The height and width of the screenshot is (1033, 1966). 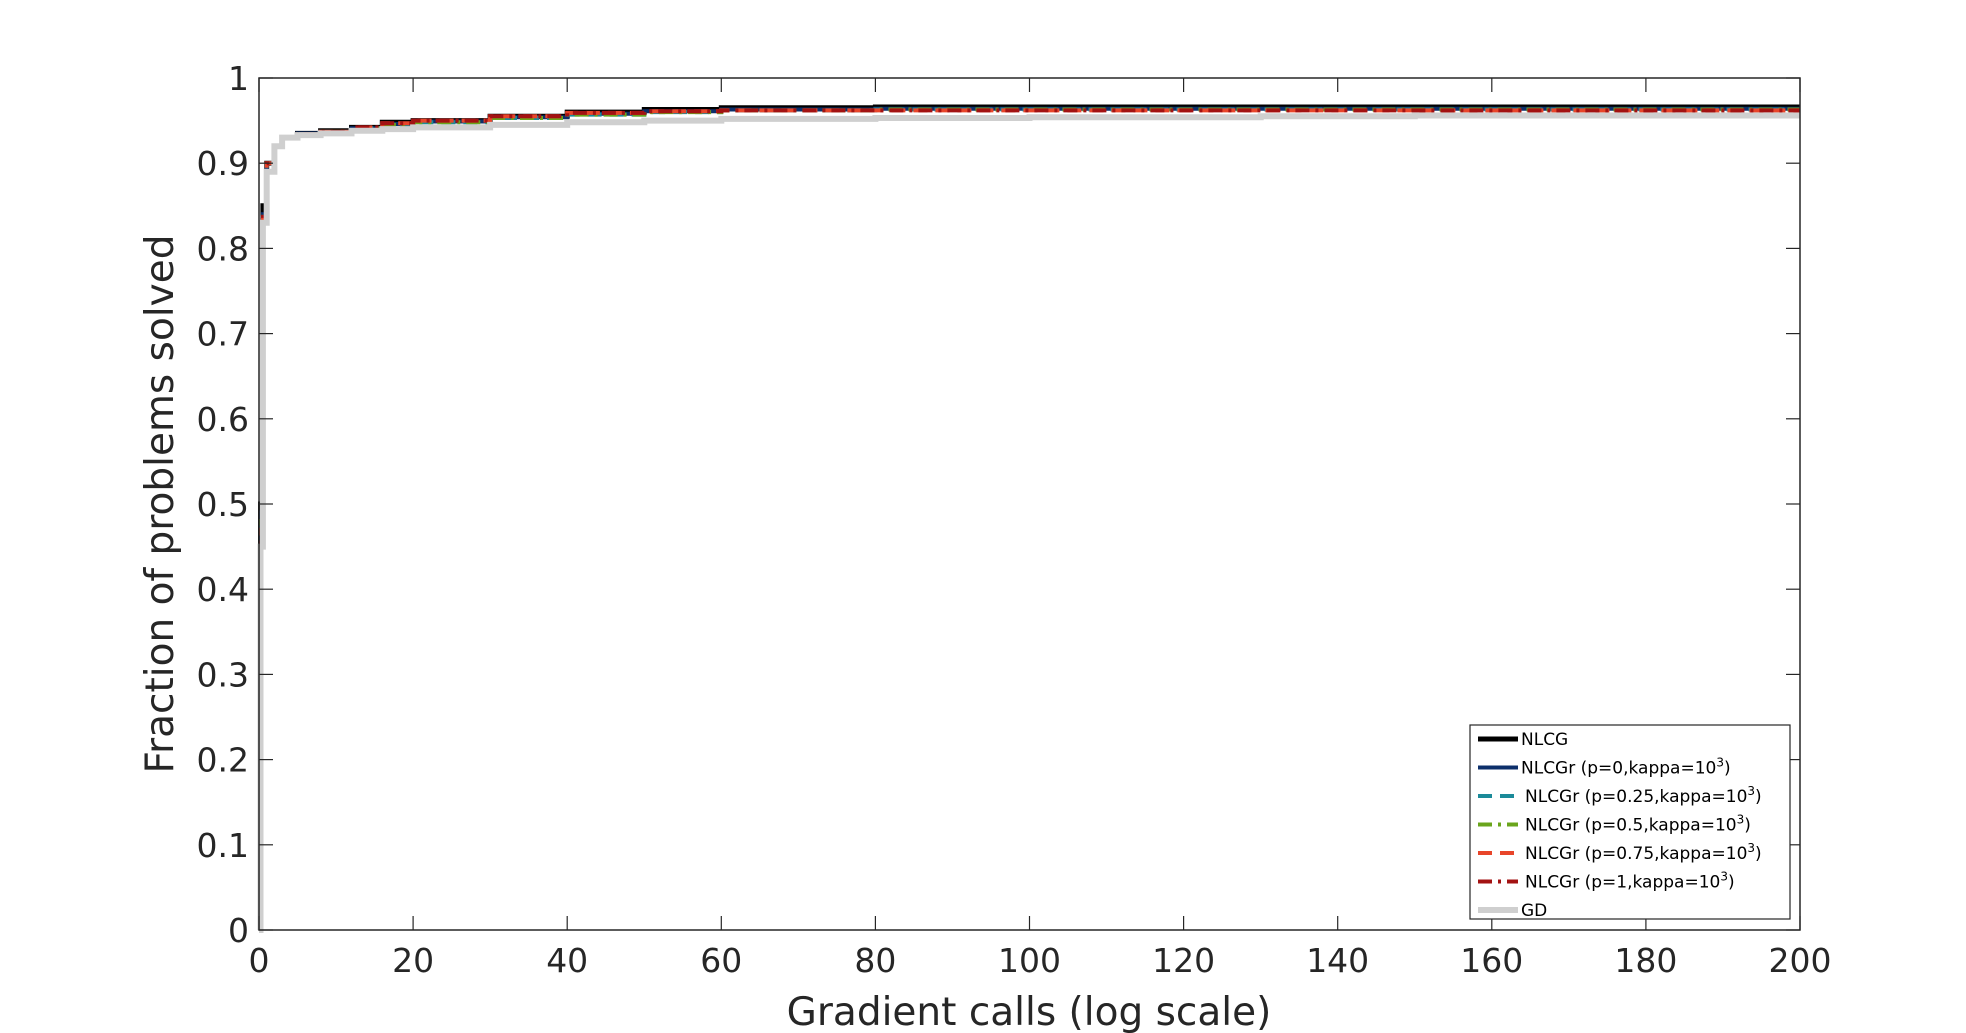 What do you see at coordinates (1183, 960) in the screenshot?
I see `x-tick-label: 120` at bounding box center [1183, 960].